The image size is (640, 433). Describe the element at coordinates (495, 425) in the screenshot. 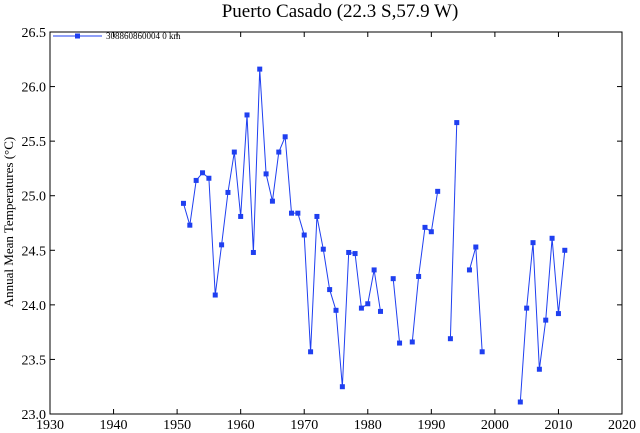

I see `x-tick-label: 2000` at that location.